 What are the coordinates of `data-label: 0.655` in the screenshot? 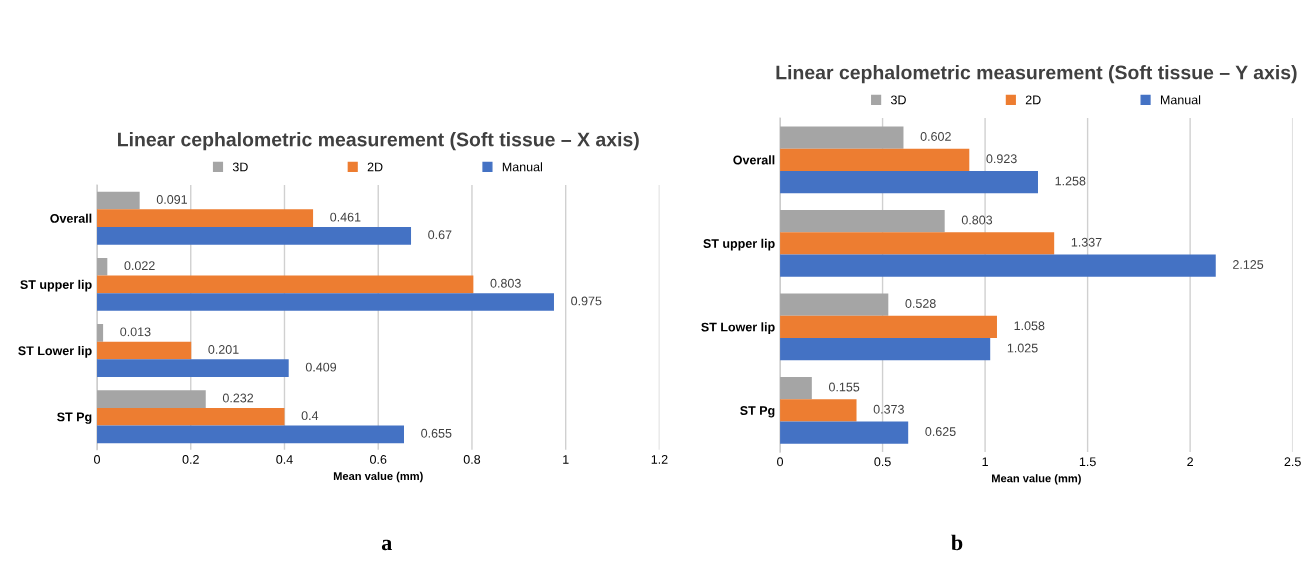 It's located at (436, 433).